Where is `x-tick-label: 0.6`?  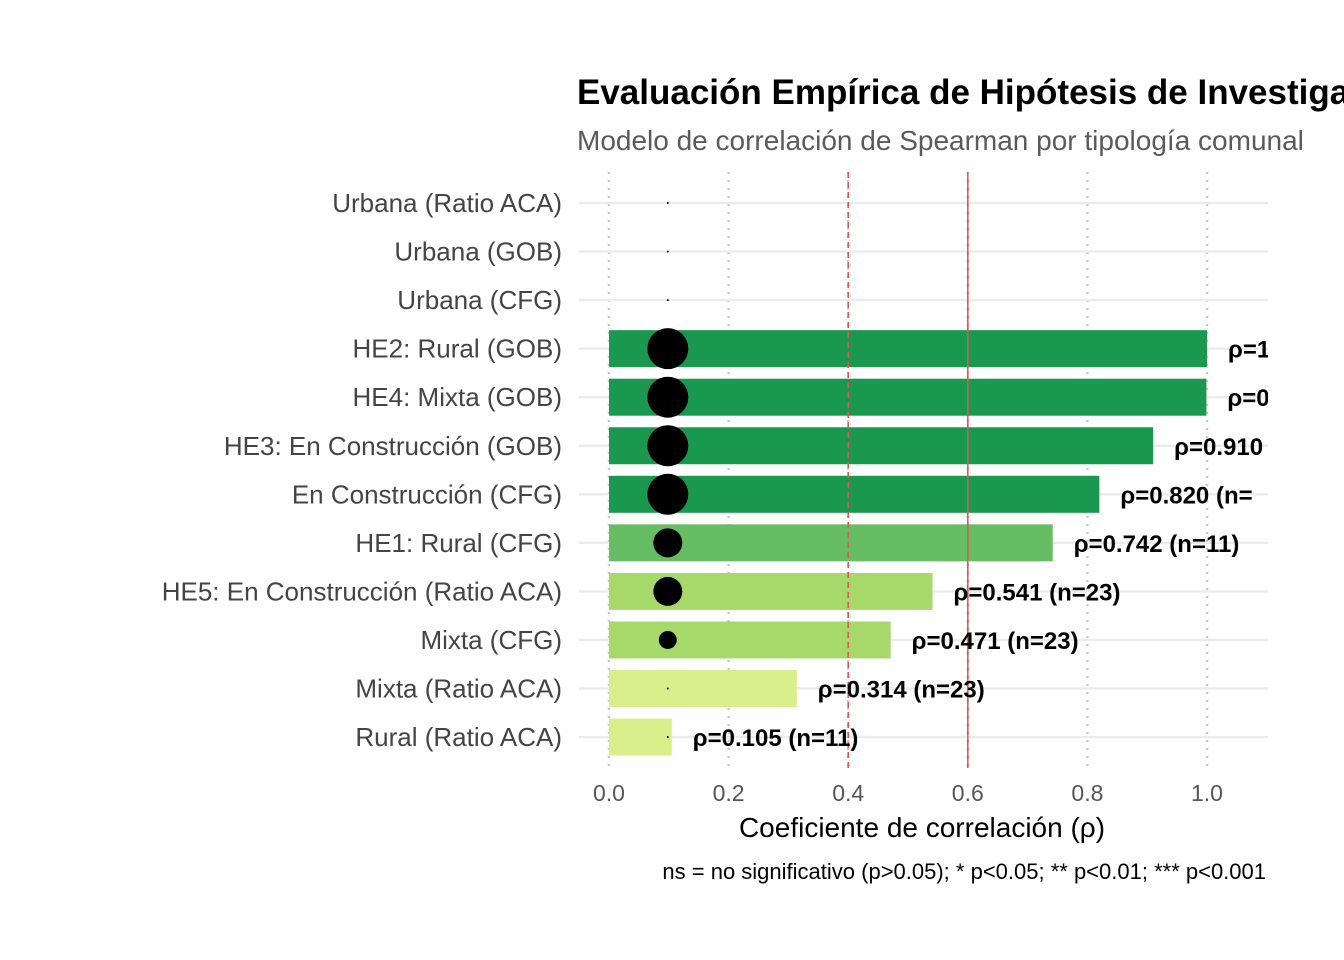 x-tick-label: 0.6 is located at coordinates (968, 793).